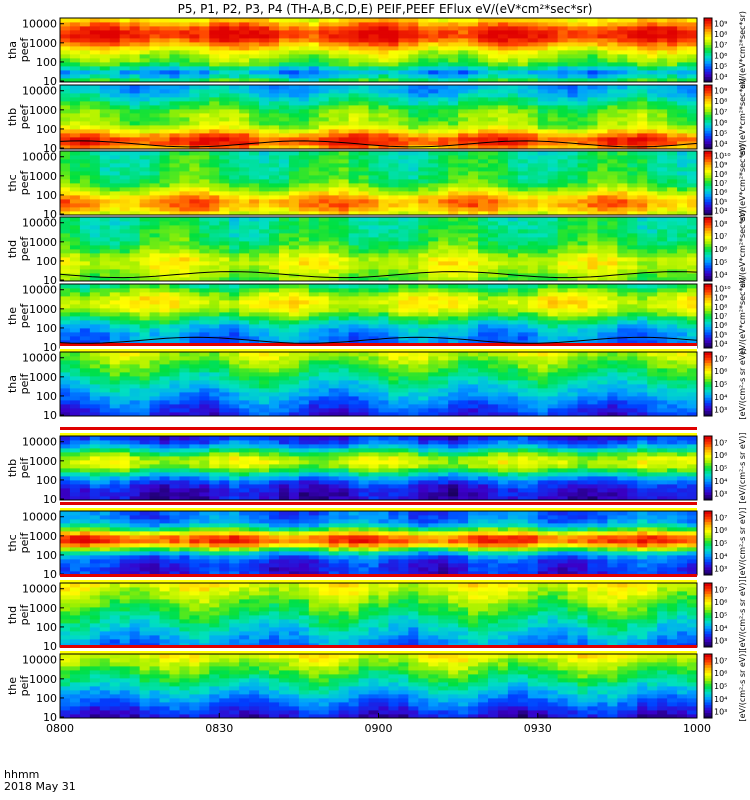  What do you see at coordinates (708, 195) in the screenshot?
I see `colorbar-step` at bounding box center [708, 195].